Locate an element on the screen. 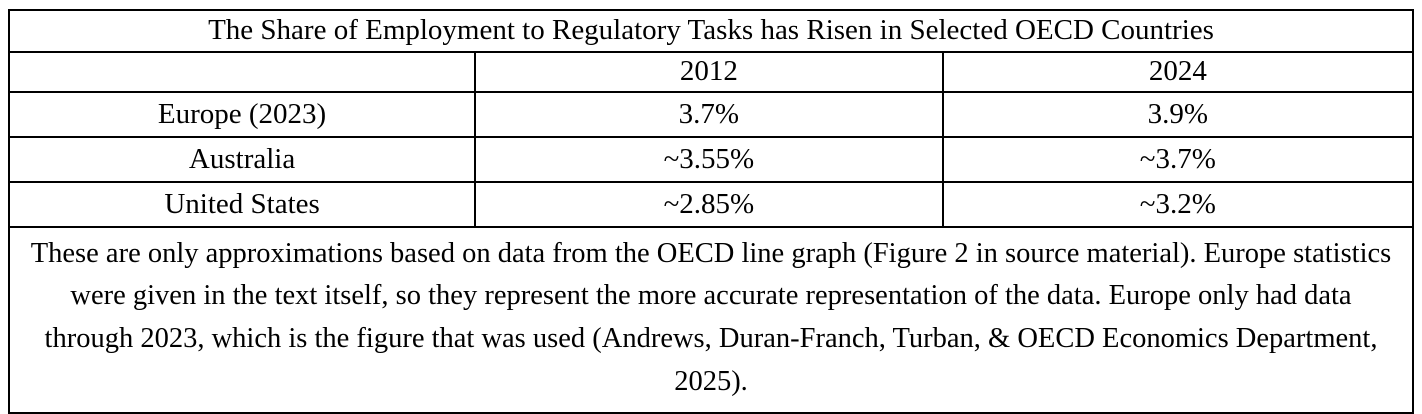  cell-united-states-2012: ~2.85% is located at coordinates (709, 204).